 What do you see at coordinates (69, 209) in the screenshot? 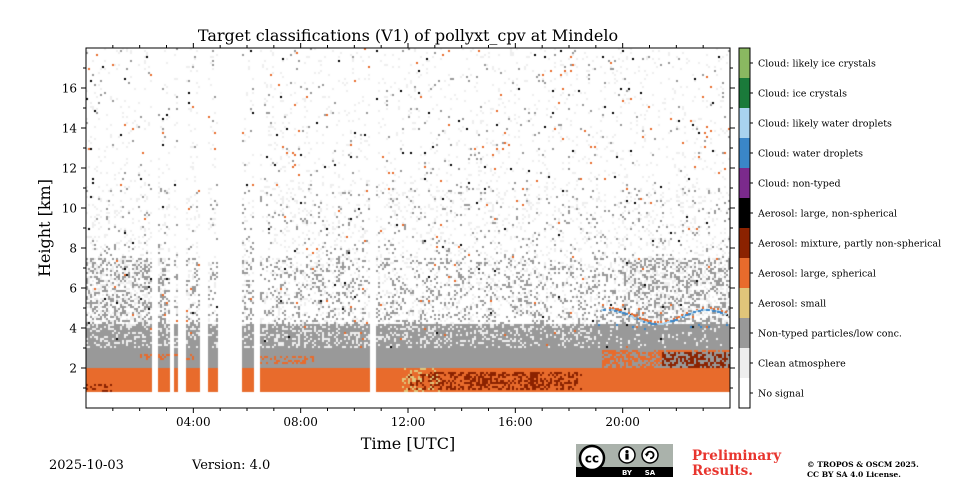
I see `y-tick-label: 10` at bounding box center [69, 209].